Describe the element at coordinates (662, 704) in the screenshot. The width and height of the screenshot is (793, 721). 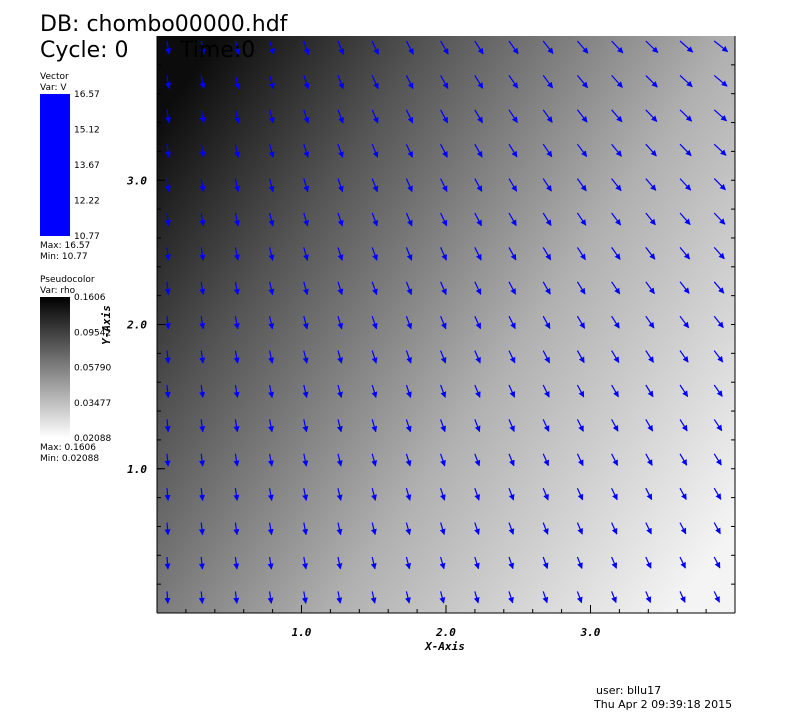
I see `date: Thu Apr 2 09:39:18 2015` at that location.